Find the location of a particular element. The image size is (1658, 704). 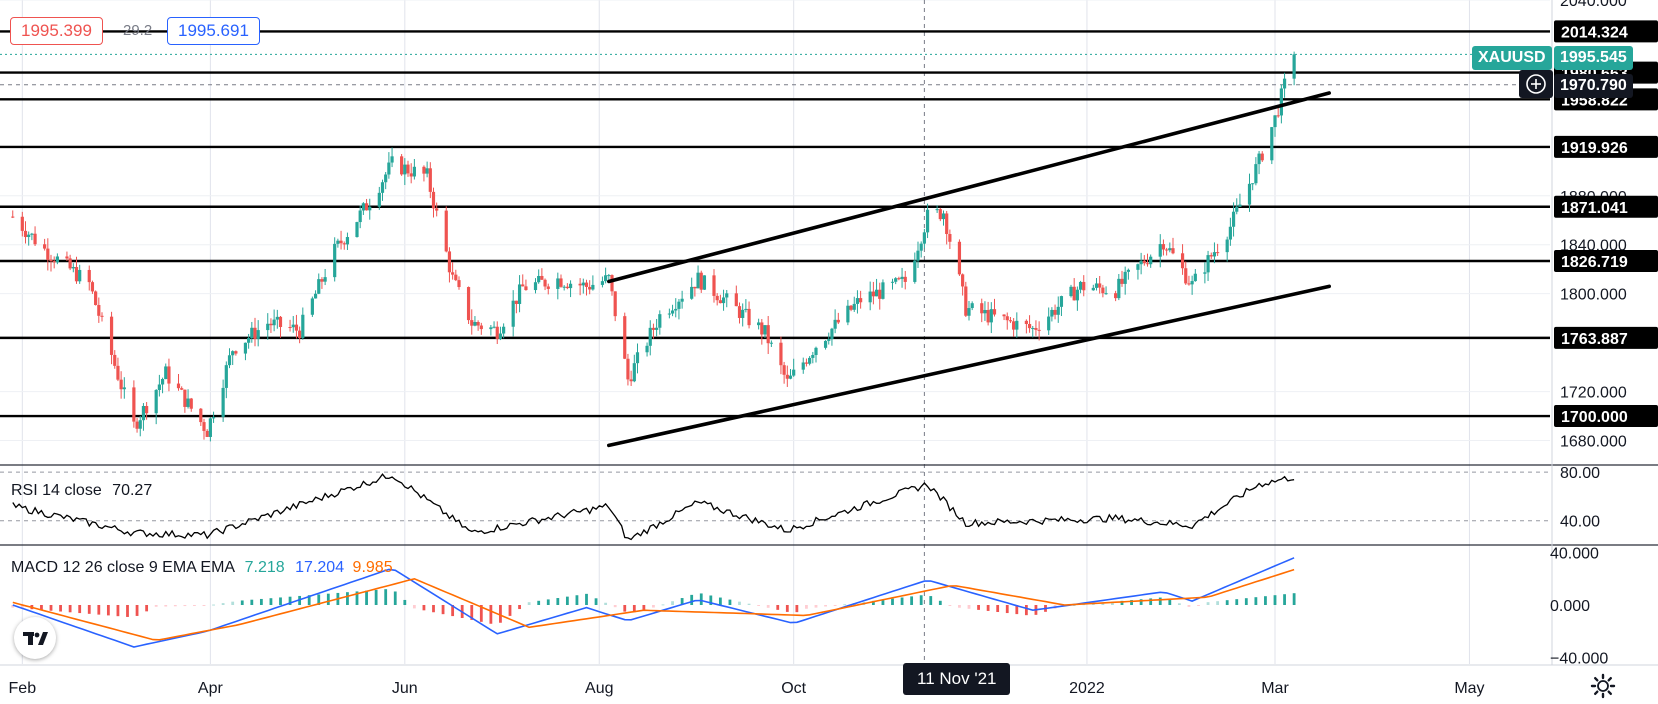

plus-circle-icon is located at coordinates (1536, 84).